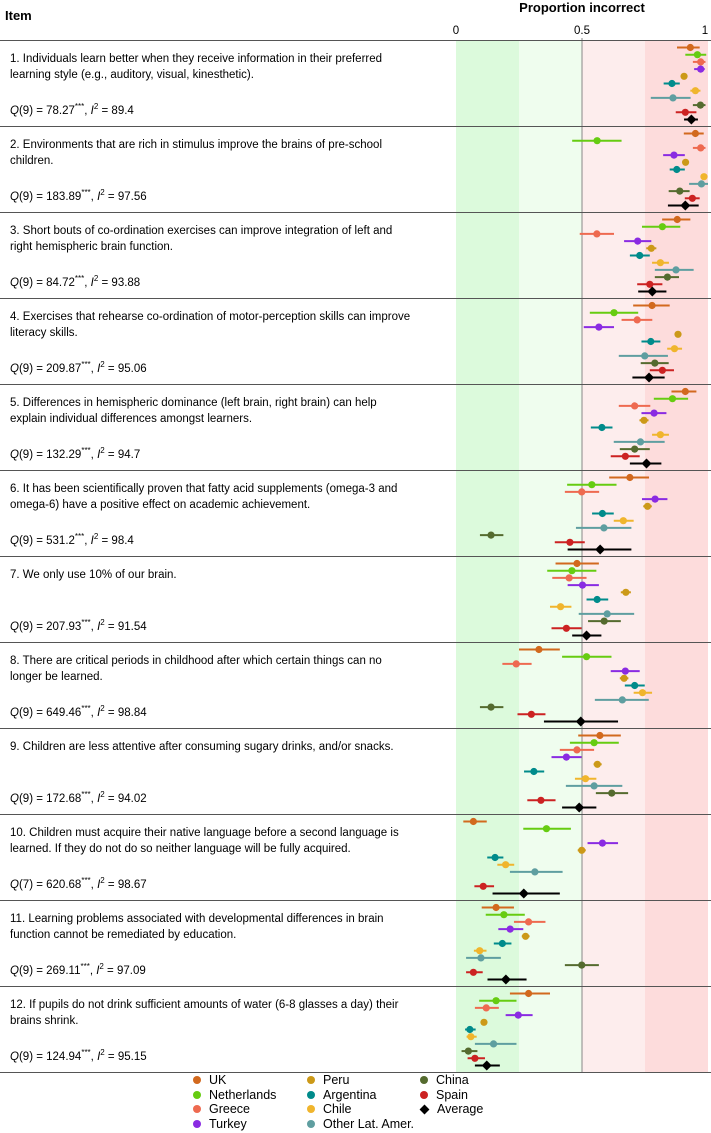 Image resolution: width=711 pixels, height=1133 pixels. Describe the element at coordinates (60, 540) in the screenshot. I see `q-value: 531.2` at that location.